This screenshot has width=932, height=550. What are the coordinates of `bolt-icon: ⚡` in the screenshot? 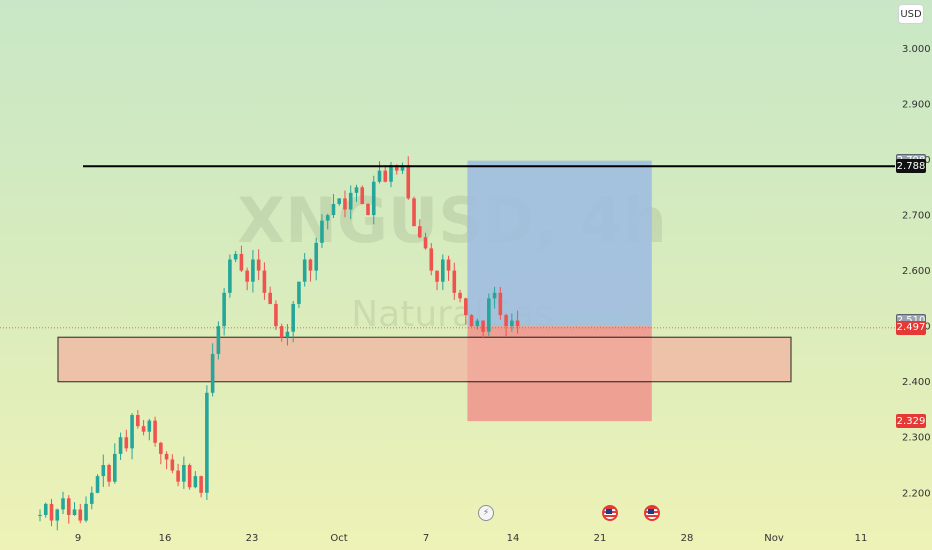 It's located at (486, 513).